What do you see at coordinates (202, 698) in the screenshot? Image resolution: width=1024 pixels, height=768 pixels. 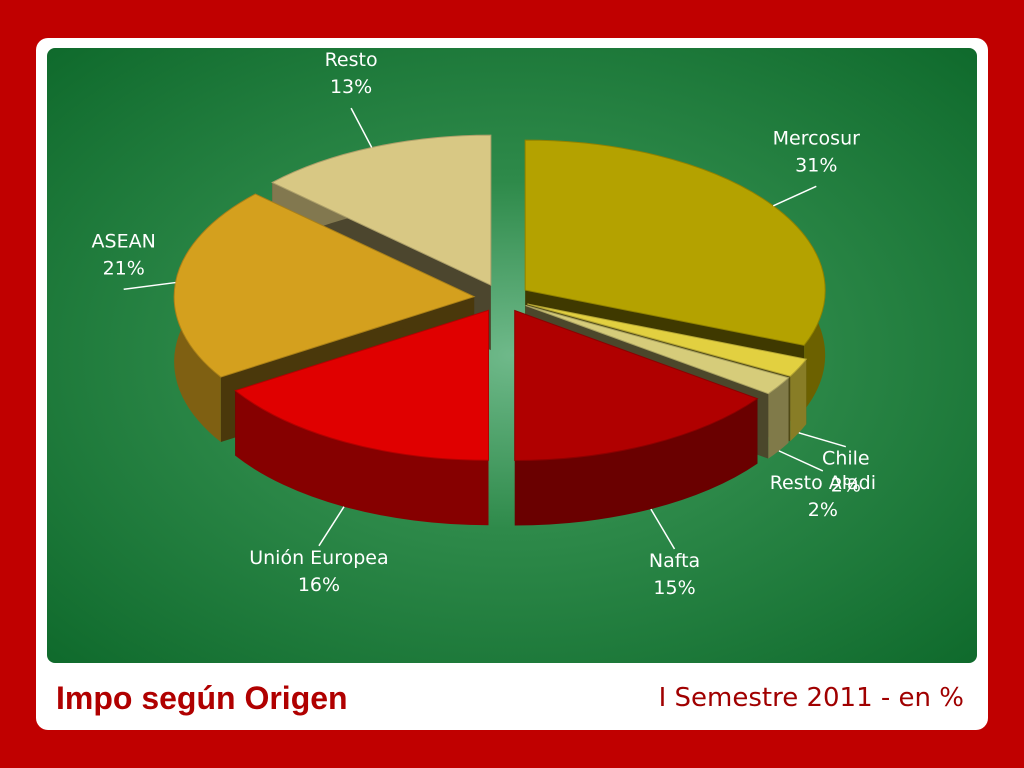 I see `chart-title: Impo según Origen` at bounding box center [202, 698].